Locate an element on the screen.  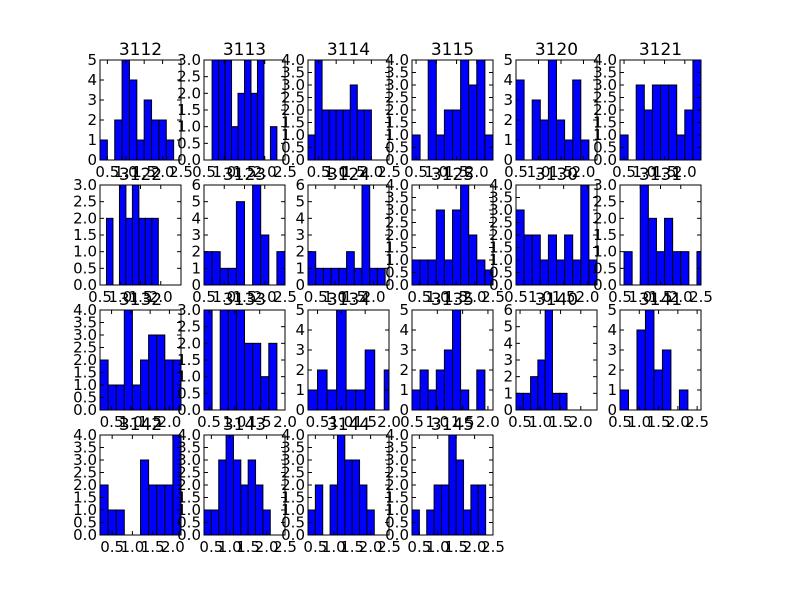
y-tick-label: 6 is located at coordinates (300, 185).